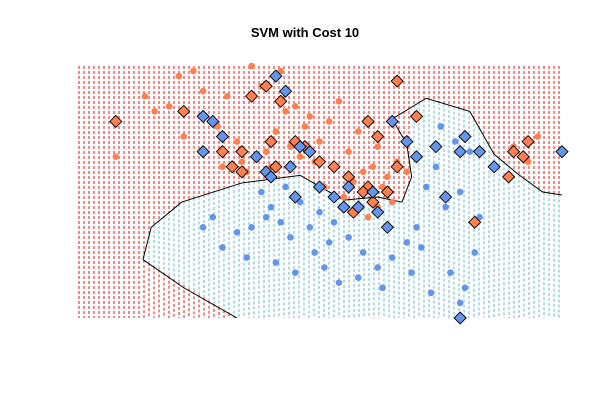 The height and width of the screenshot is (400, 610). What do you see at coordinates (190, 288) in the screenshot?
I see `boundary-line-lower` at bounding box center [190, 288].